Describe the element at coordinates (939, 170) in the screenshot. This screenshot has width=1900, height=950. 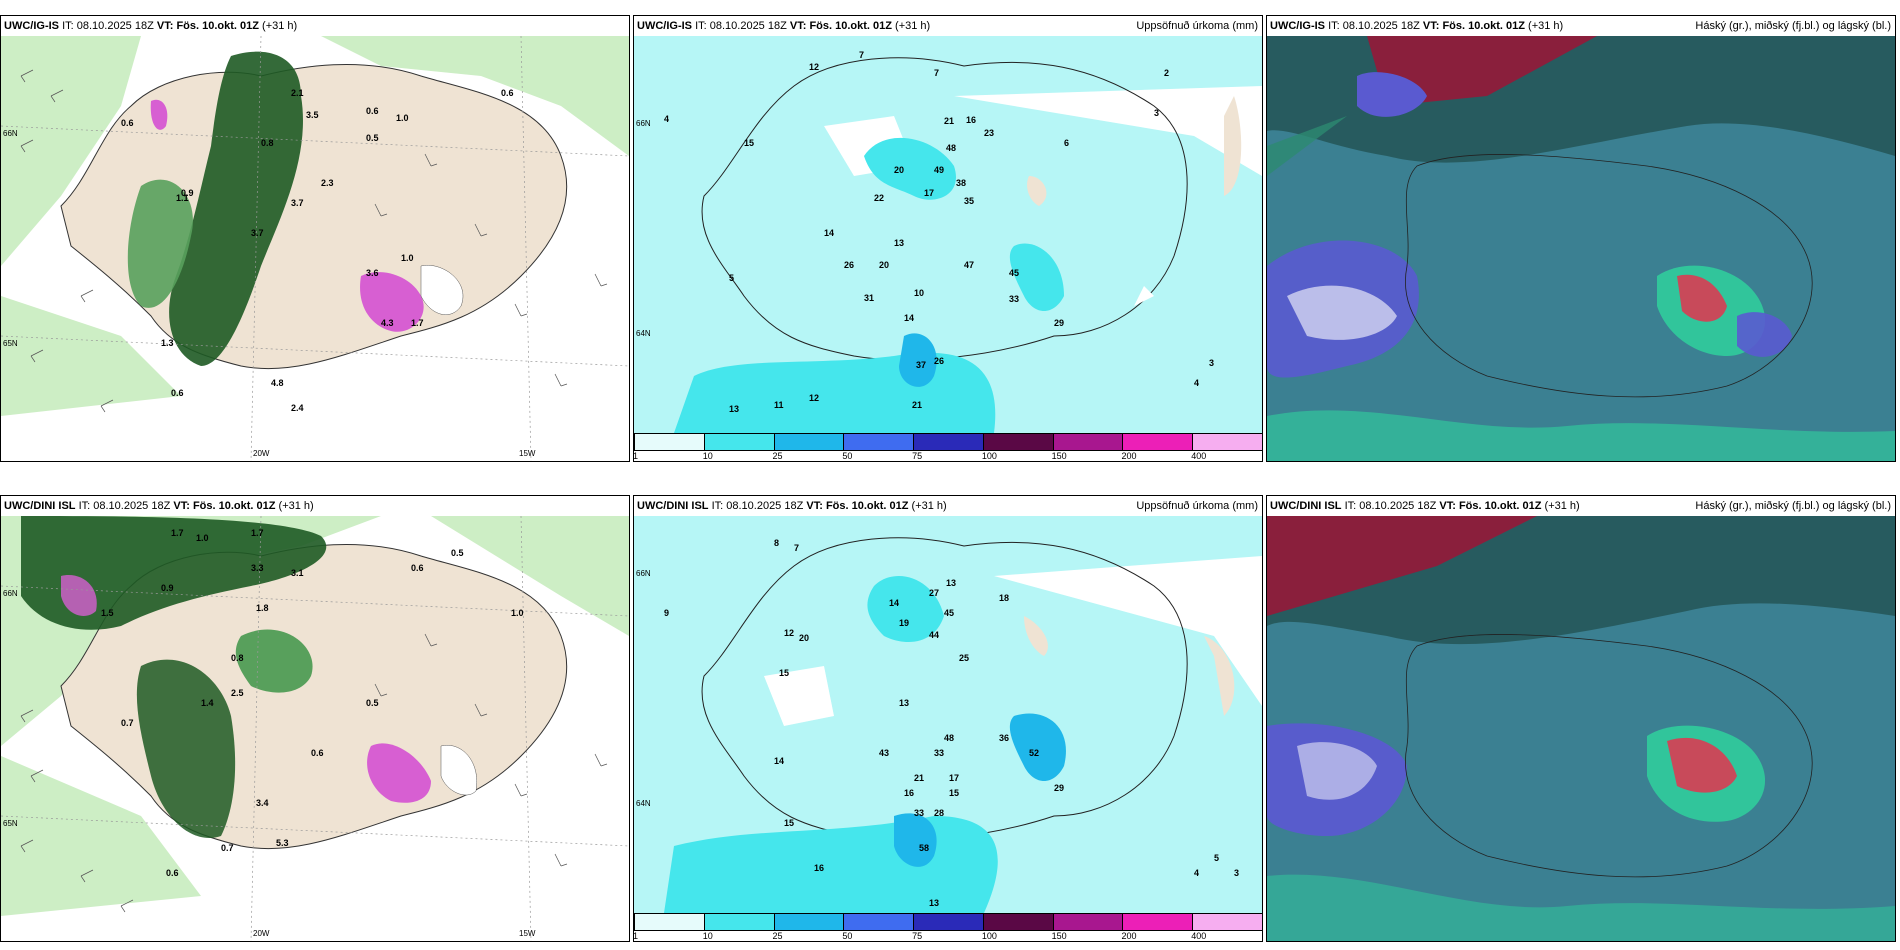
I see `value-label: 49` at that location.